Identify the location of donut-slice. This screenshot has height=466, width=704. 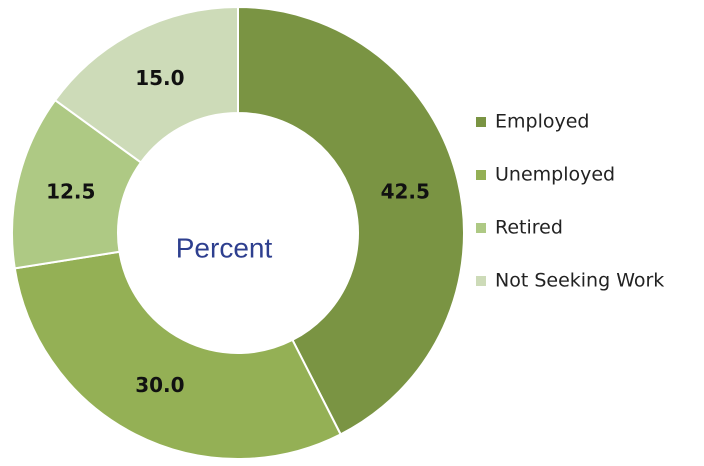
(146, 84).